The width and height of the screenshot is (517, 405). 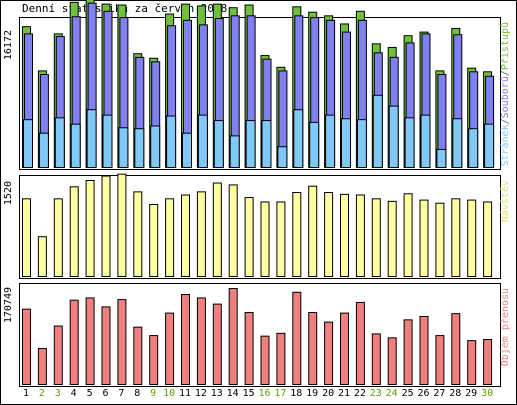 I want to click on bar-stránek-30, so click(x=489, y=145).